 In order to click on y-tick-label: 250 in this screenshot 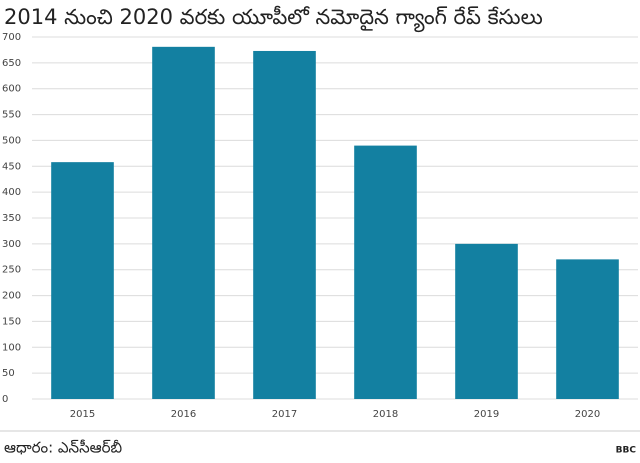, I will do `click(11, 270)`.